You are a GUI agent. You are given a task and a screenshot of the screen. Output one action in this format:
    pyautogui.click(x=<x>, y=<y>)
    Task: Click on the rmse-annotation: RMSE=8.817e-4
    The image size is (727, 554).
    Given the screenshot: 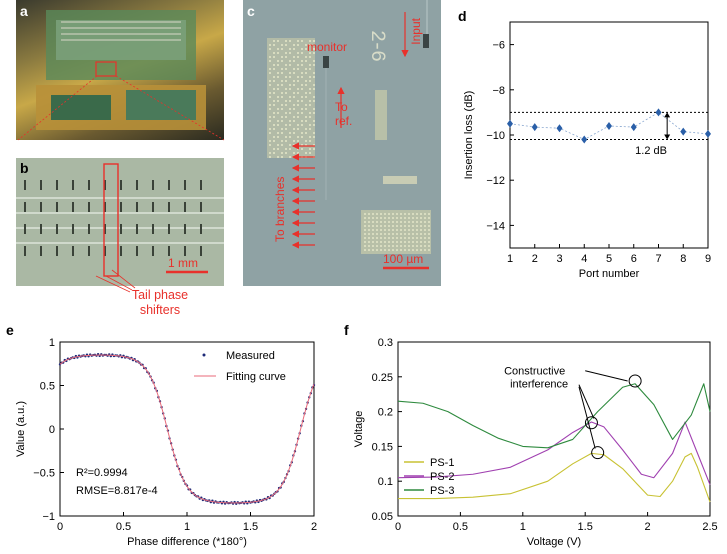 What is the action you would take?
    pyautogui.click(x=117, y=491)
    